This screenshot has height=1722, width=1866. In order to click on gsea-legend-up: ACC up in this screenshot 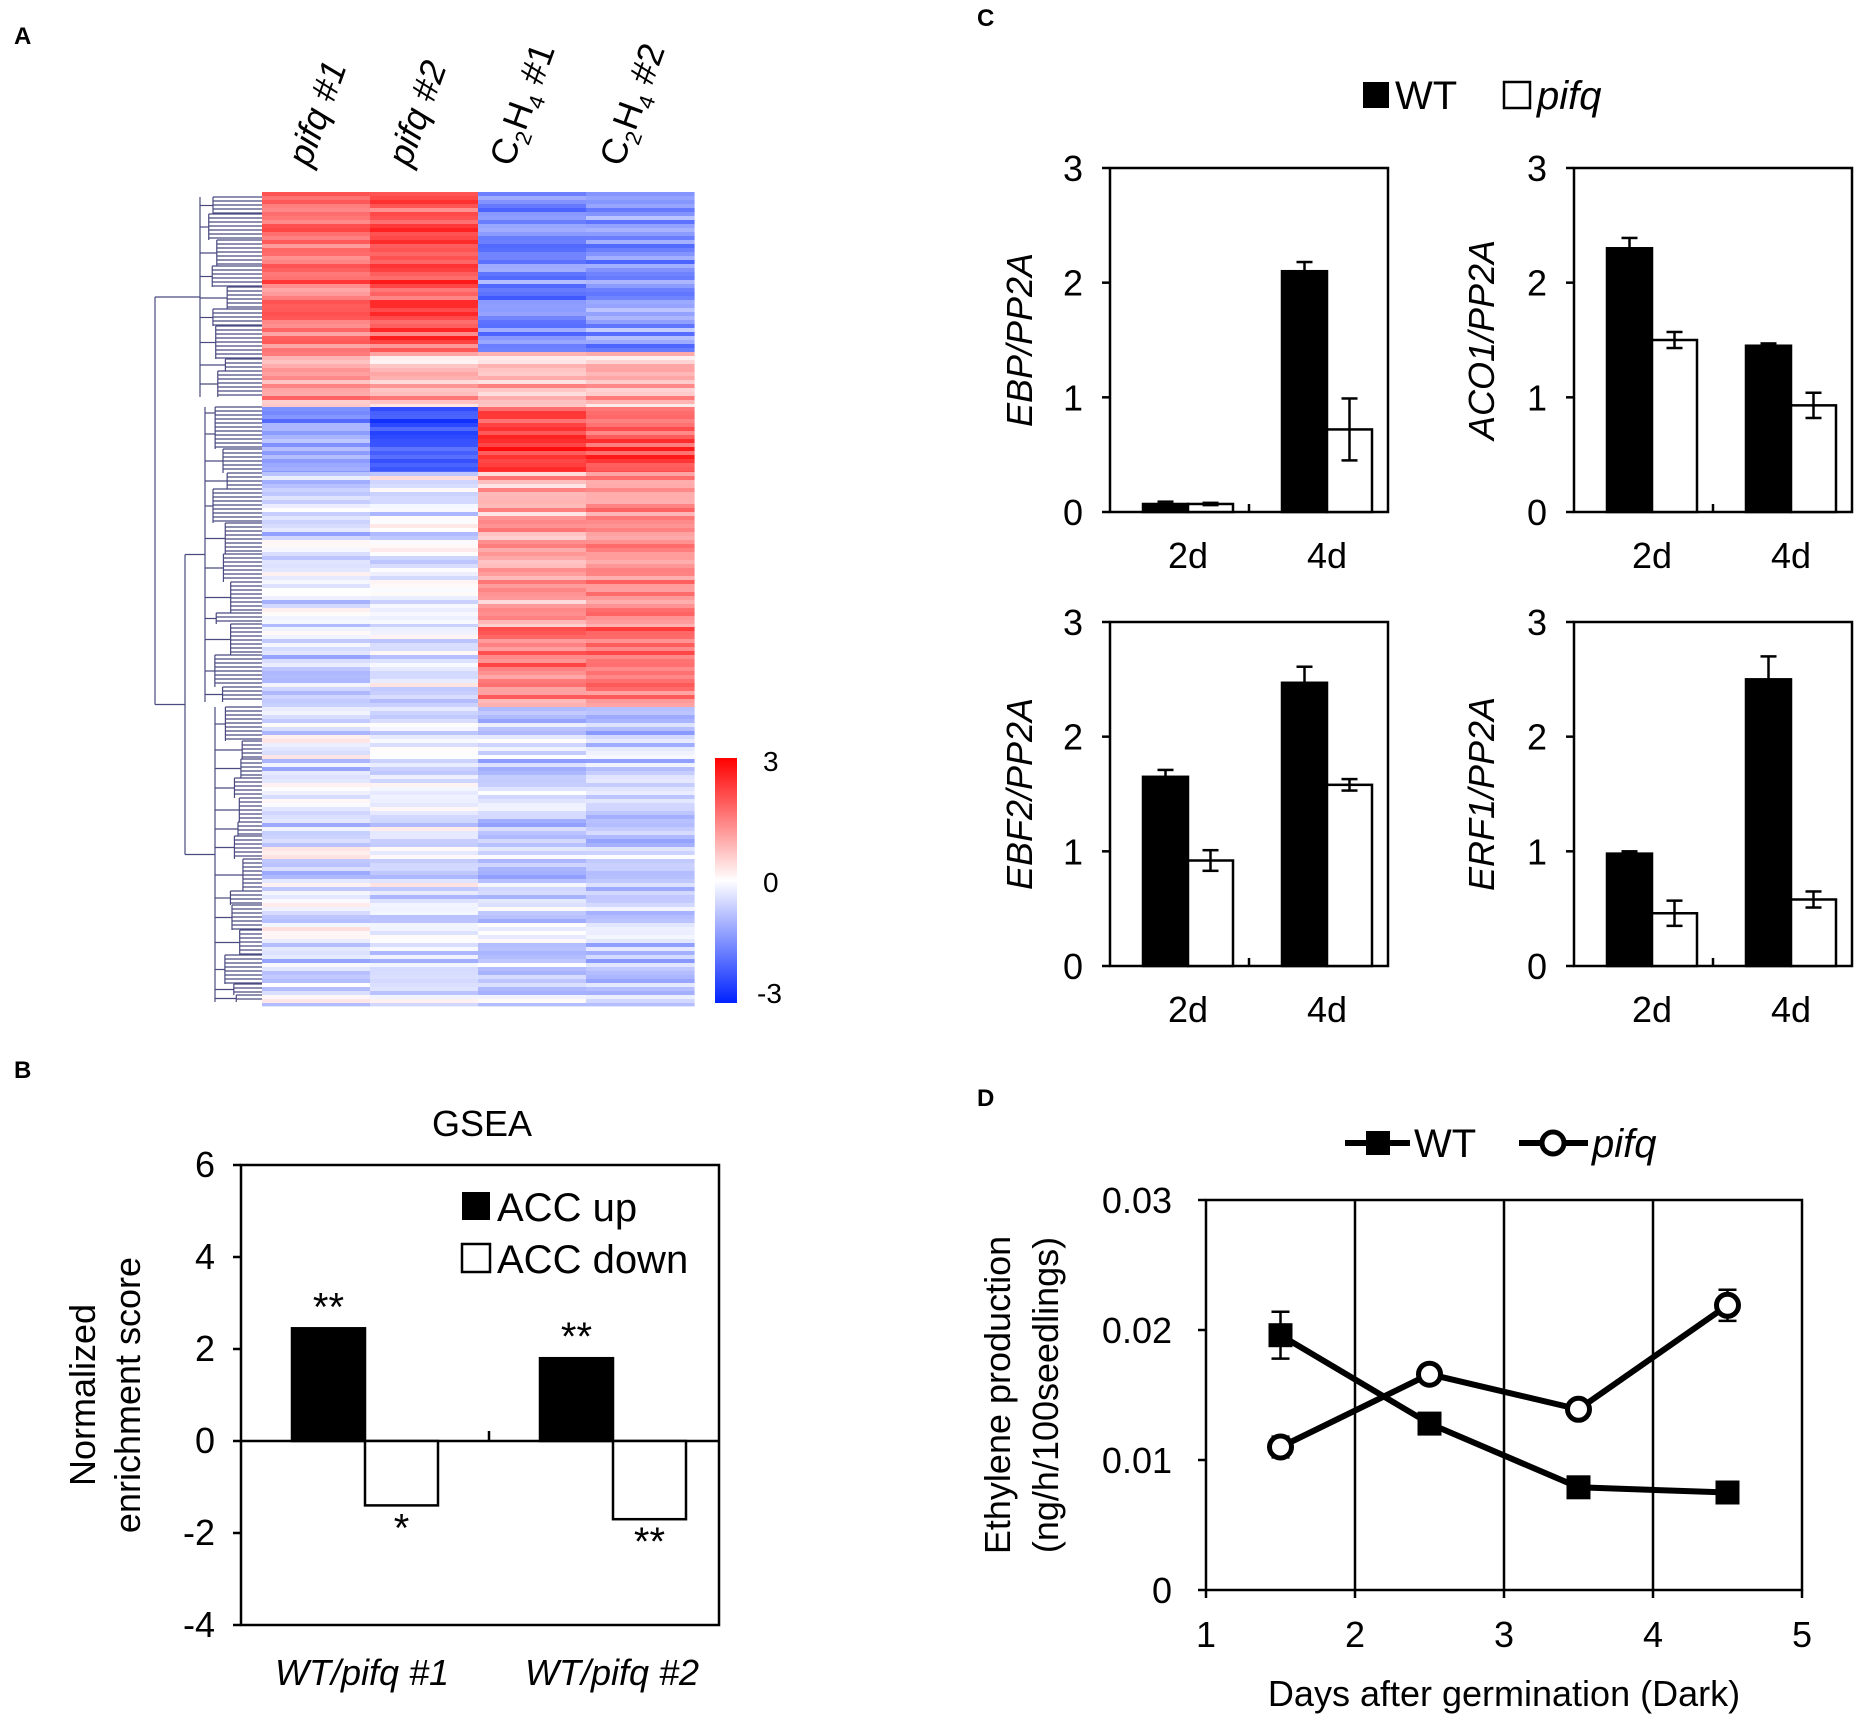, I will do `click(567, 1208)`.